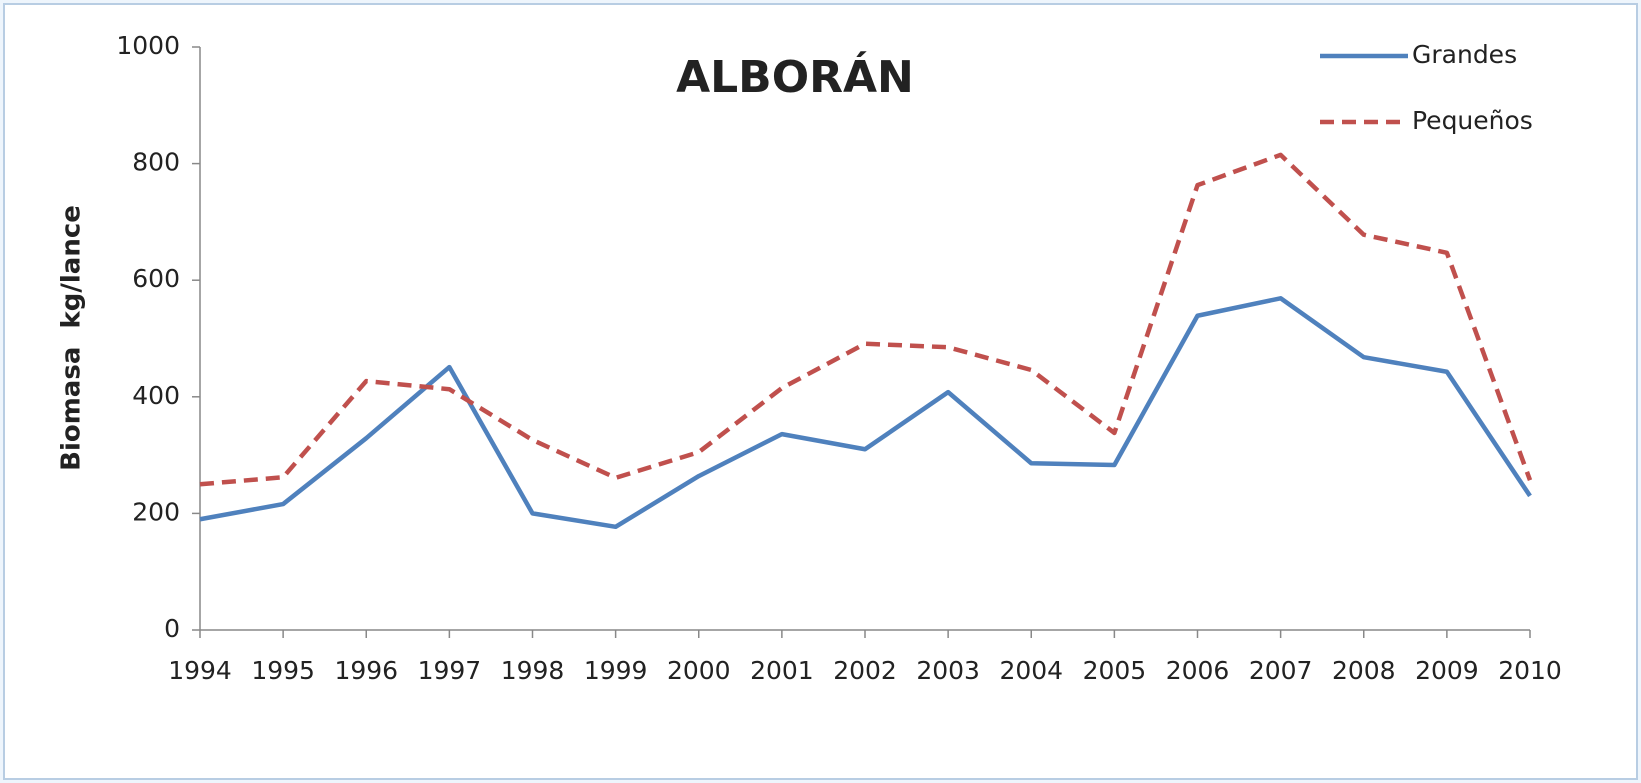 Image resolution: width=1641 pixels, height=783 pixels. I want to click on x-tick-label: 1996, so click(366, 670).